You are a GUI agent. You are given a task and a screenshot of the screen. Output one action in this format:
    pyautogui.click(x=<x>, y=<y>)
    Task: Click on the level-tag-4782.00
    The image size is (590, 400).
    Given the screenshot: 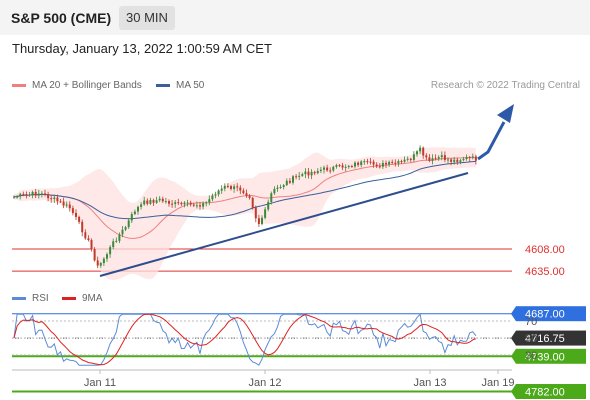 What is the action you would take?
    pyautogui.click(x=551, y=391)
    